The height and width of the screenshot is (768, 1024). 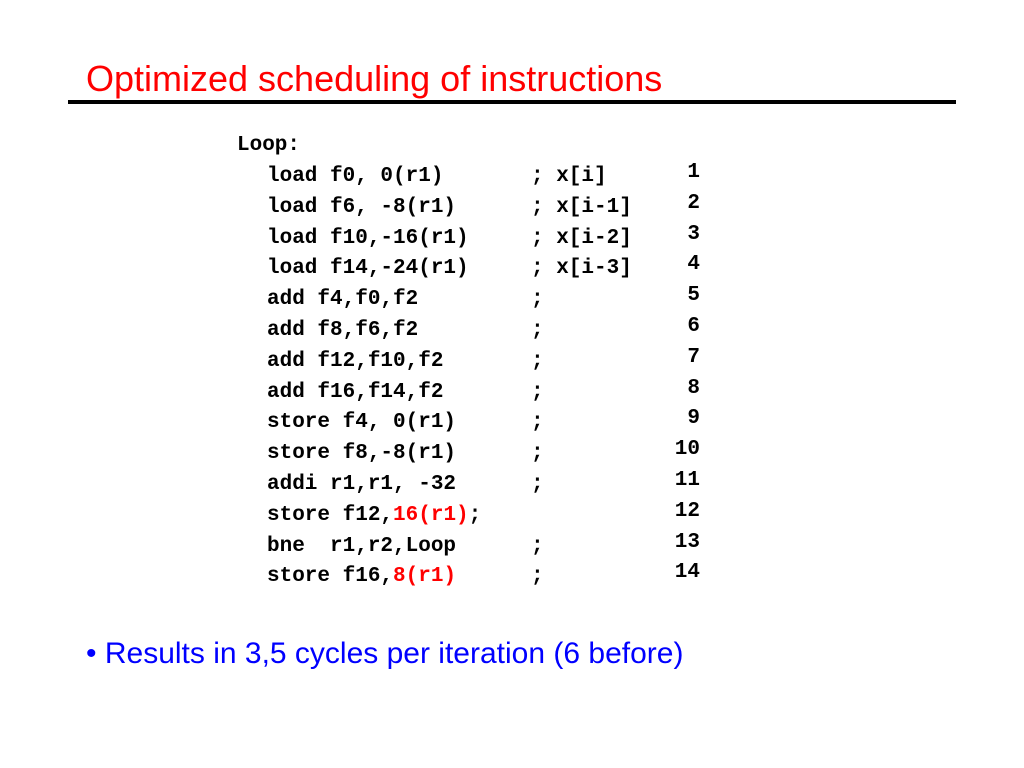 I want to click on code-line: store f8,-8(r1);, so click(x=405, y=454).